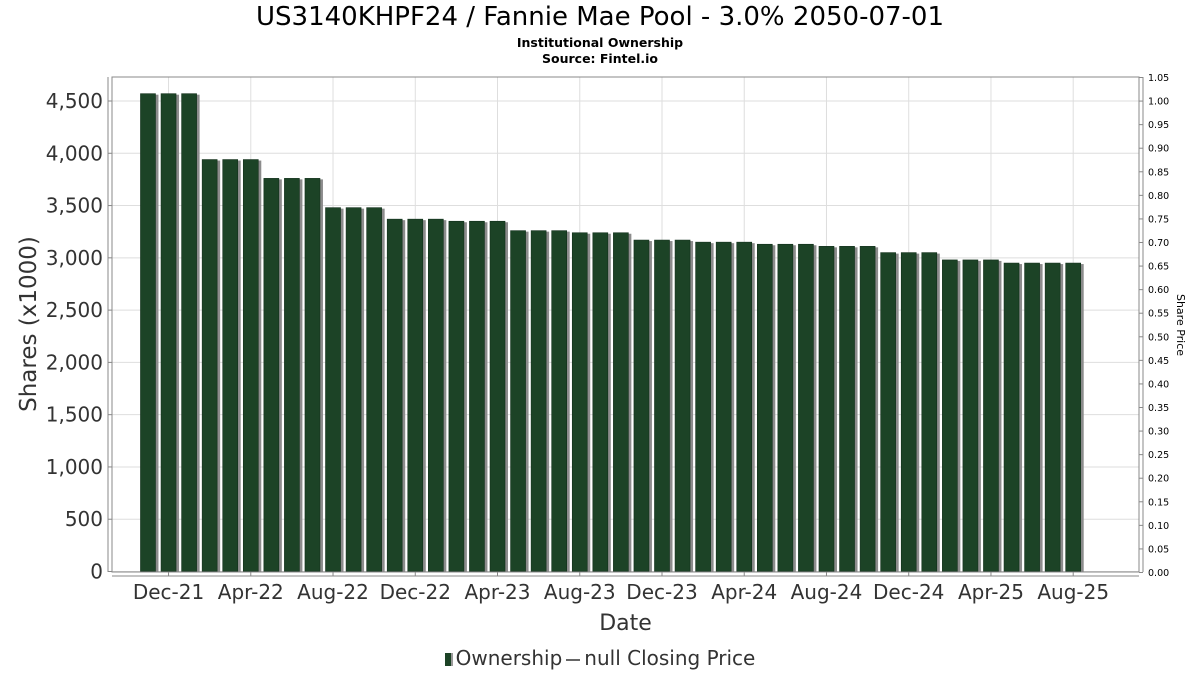 The height and width of the screenshot is (675, 1200). What do you see at coordinates (1158, 455) in the screenshot?
I see `y2-tick-label: 0.25` at bounding box center [1158, 455].